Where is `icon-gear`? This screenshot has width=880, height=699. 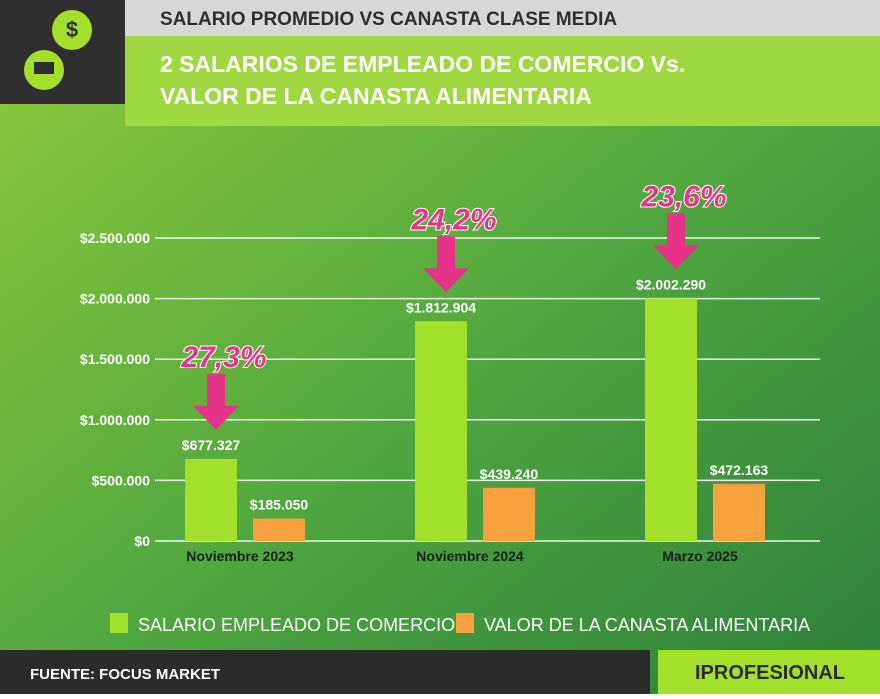
icon-gear is located at coordinates (72, 30).